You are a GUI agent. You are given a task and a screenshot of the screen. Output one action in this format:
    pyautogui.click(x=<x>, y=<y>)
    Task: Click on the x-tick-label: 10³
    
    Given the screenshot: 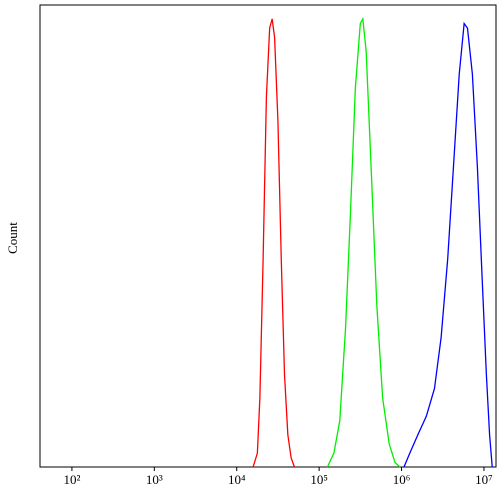 What is the action you would take?
    pyautogui.click(x=154, y=479)
    